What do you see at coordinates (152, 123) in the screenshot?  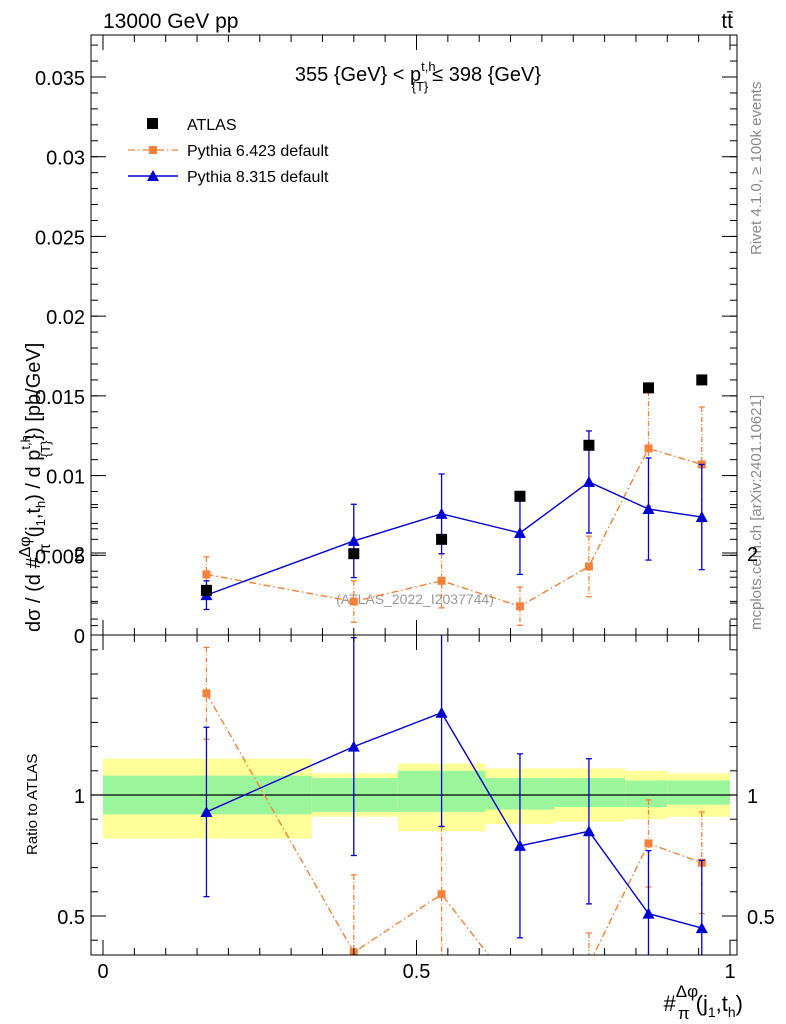 I see `legend-marker-atlas` at bounding box center [152, 123].